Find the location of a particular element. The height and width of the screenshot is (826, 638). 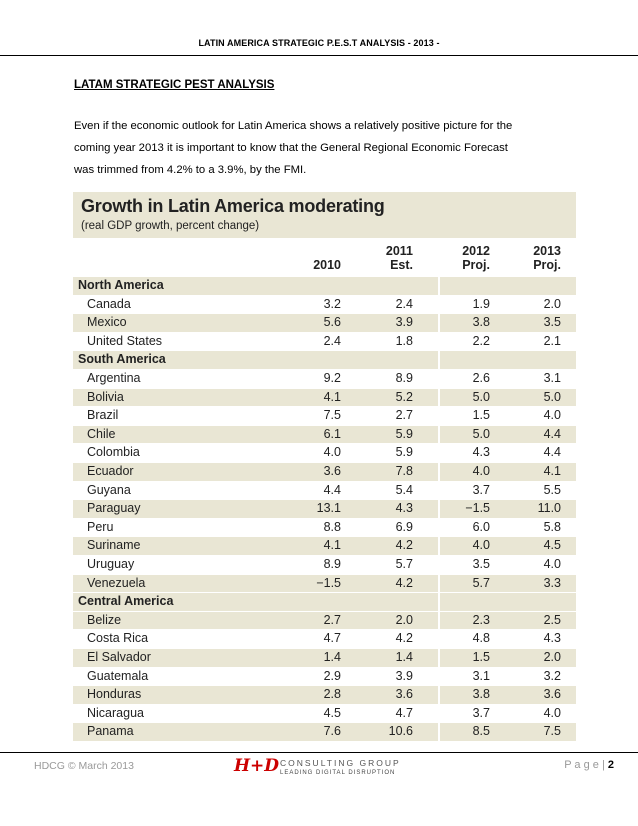

growth-value: 7.8 is located at coordinates (404, 471).